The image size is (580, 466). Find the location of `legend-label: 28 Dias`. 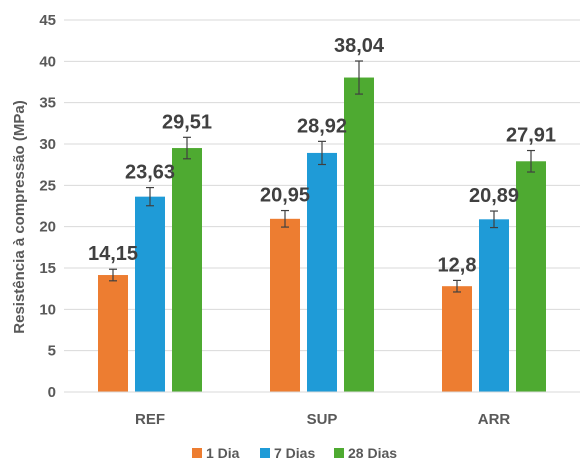

legend-label: 28 Dias is located at coordinates (372, 453).